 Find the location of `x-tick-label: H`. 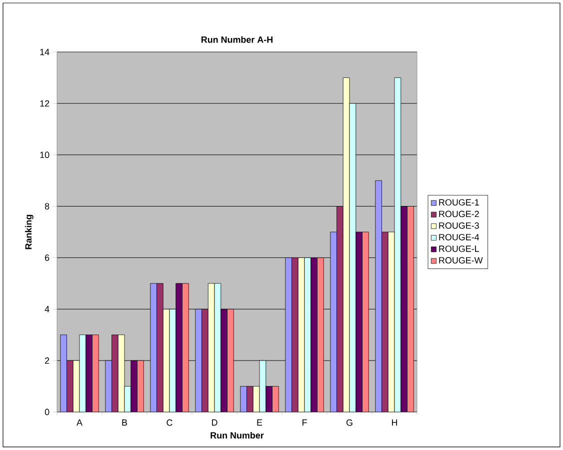

x-tick-label: H is located at coordinates (395, 422).